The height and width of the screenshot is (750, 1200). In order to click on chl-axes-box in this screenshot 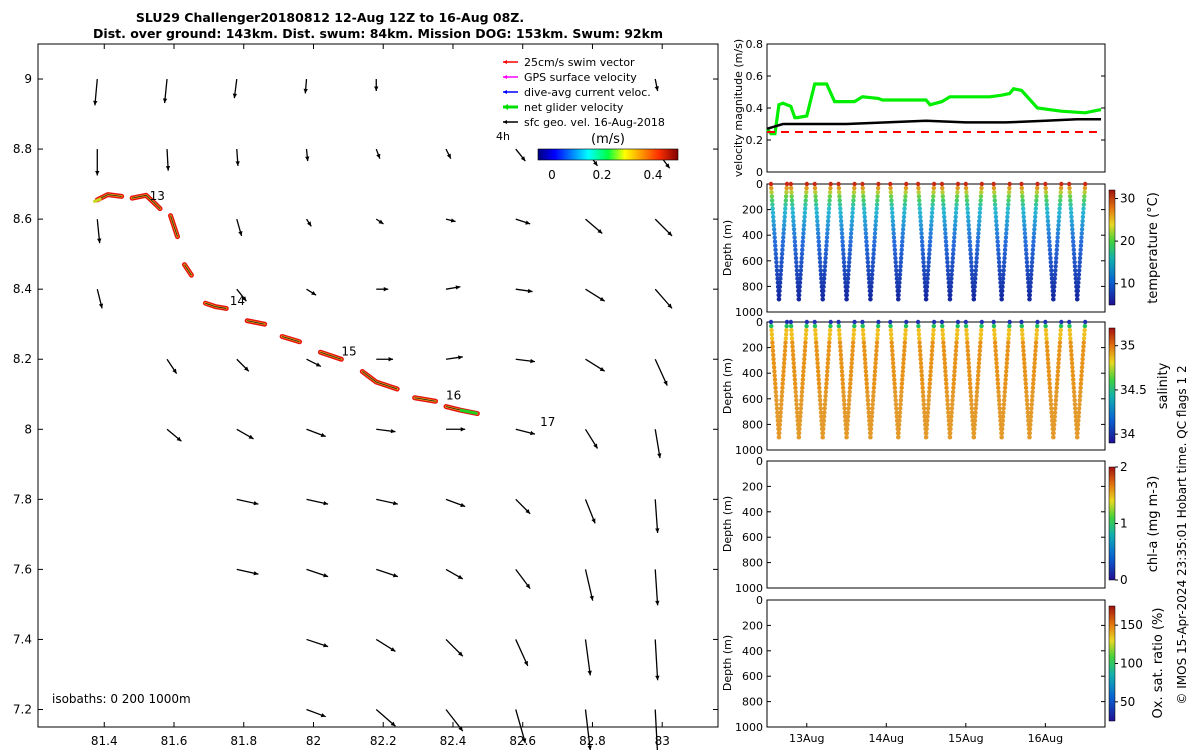, I will do `click(936, 524)`.